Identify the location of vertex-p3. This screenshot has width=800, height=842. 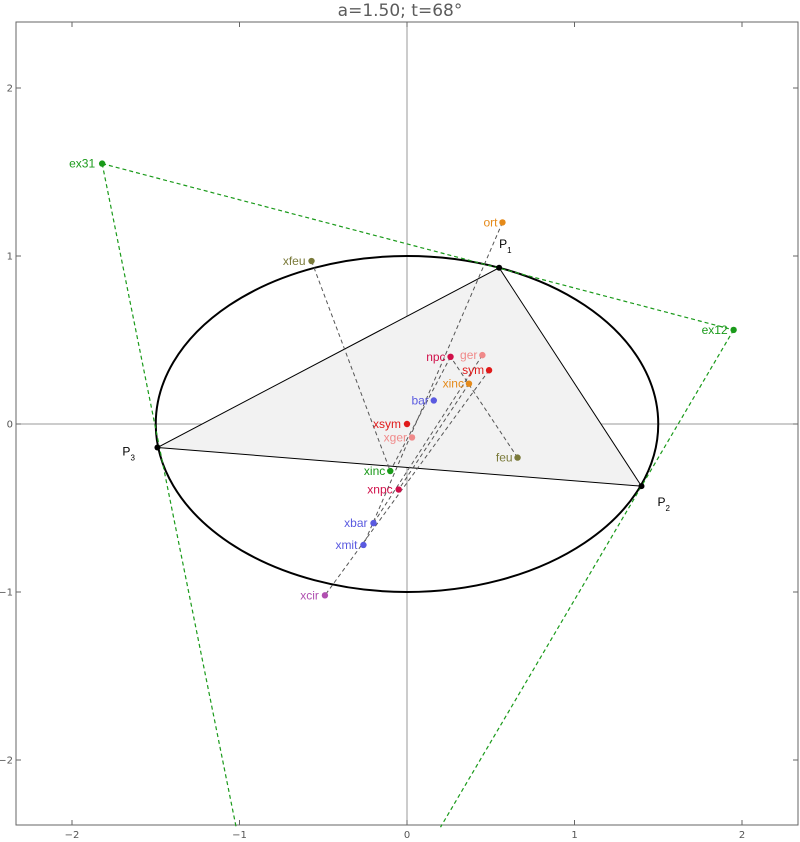
(157, 447).